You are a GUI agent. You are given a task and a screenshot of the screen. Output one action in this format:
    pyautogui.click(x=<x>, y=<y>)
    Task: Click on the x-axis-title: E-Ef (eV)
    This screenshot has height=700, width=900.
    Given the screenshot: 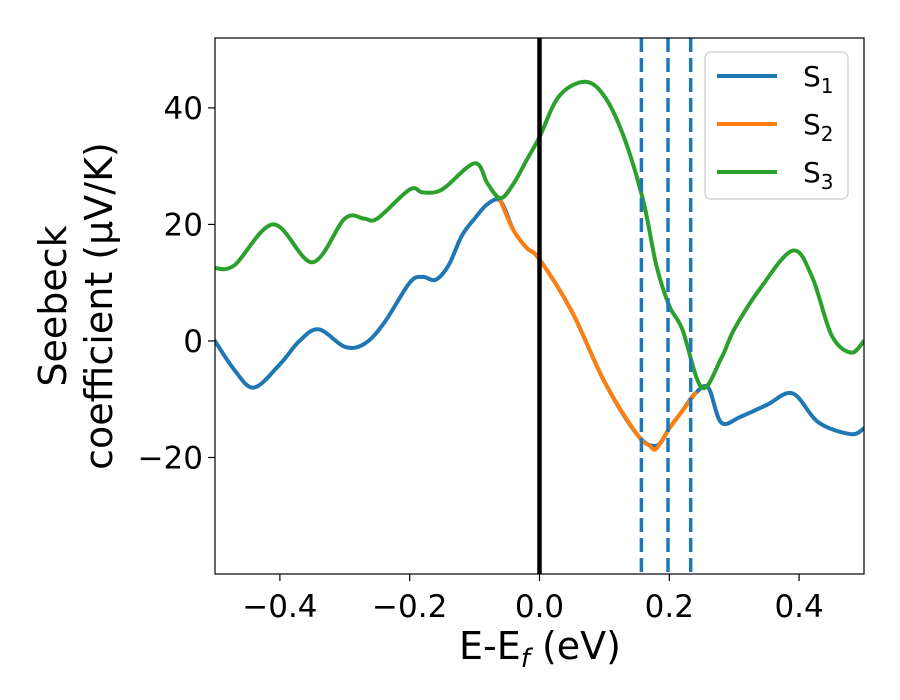 What is the action you would take?
    pyautogui.click(x=540, y=649)
    